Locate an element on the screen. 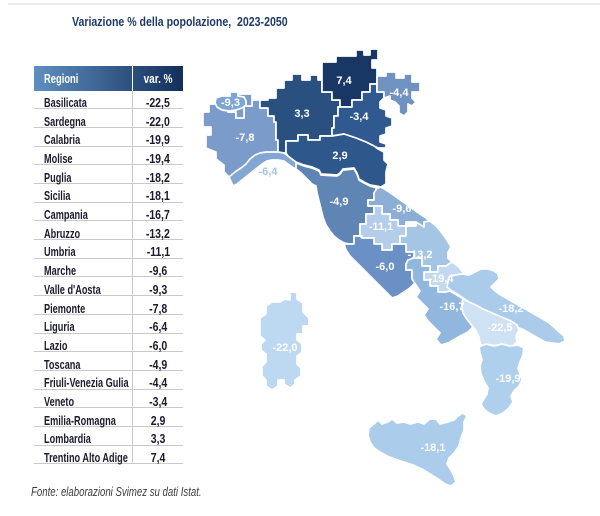 The width and height of the screenshot is (600, 516). svg-text: -4,4 is located at coordinates (400, 93).